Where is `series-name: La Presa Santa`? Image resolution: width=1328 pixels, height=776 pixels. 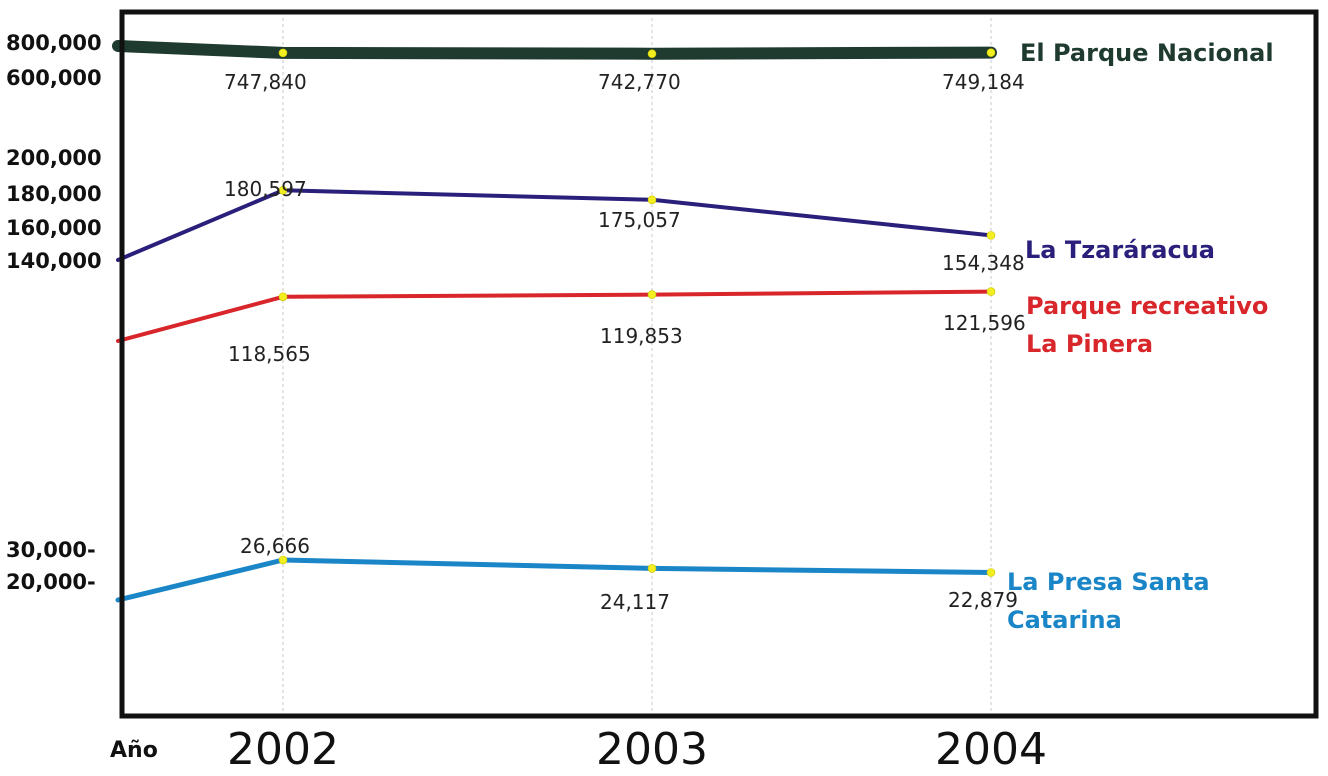
series-name: La Presa Santa is located at coordinates (1108, 582).